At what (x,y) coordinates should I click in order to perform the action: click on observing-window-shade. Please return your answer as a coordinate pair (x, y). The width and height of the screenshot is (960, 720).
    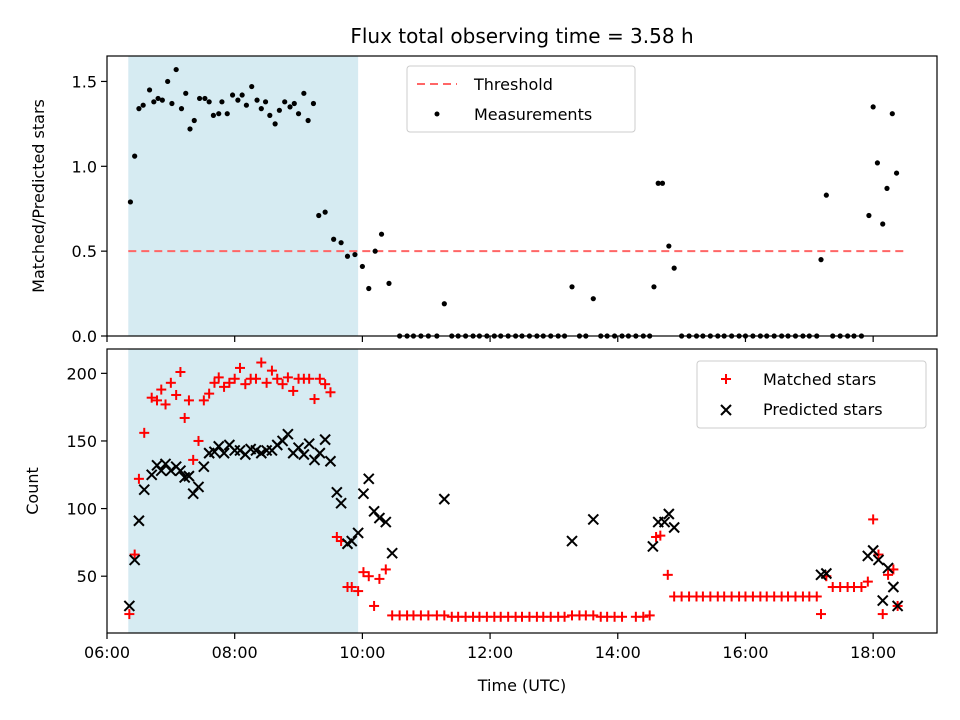
    Looking at the image, I should click on (243, 491).